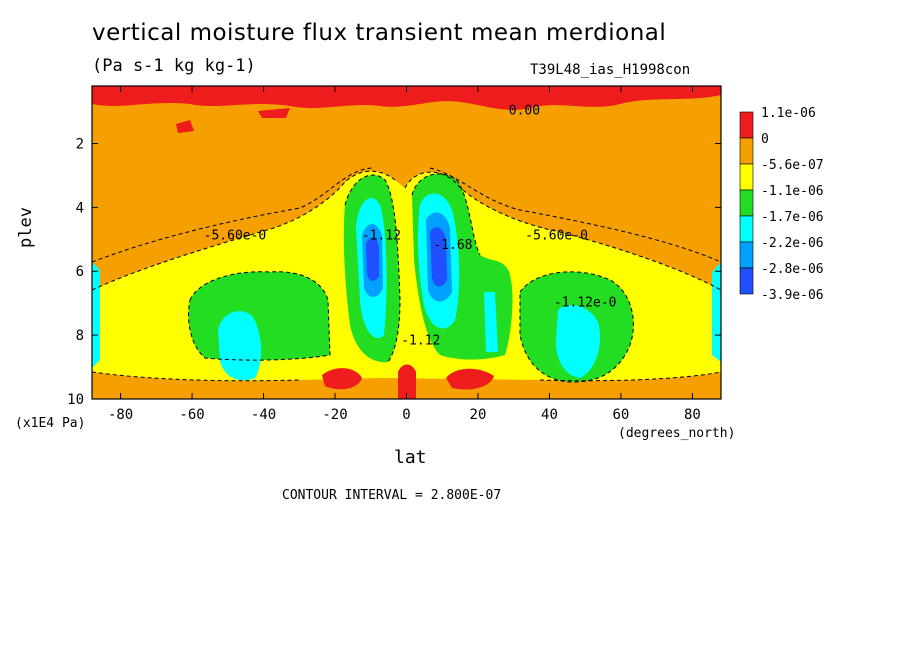  What do you see at coordinates (792, 191) in the screenshot?
I see `colorbar-label: -1.1e-06` at bounding box center [792, 191].